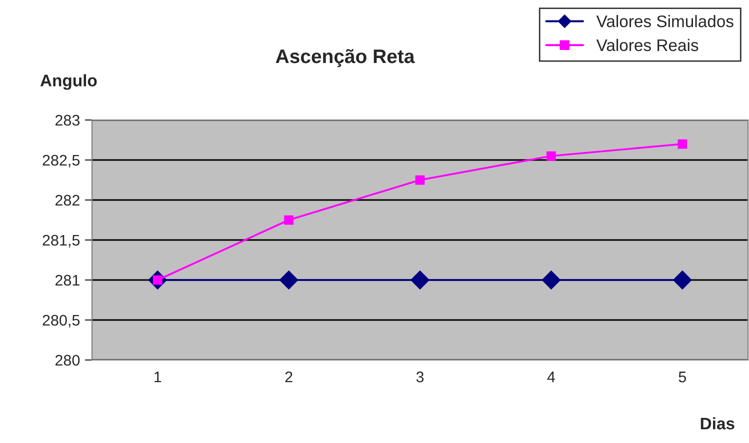 The height and width of the screenshot is (443, 749). Describe the element at coordinates (67, 120) in the screenshot. I see `y-tick-label: 283` at that location.